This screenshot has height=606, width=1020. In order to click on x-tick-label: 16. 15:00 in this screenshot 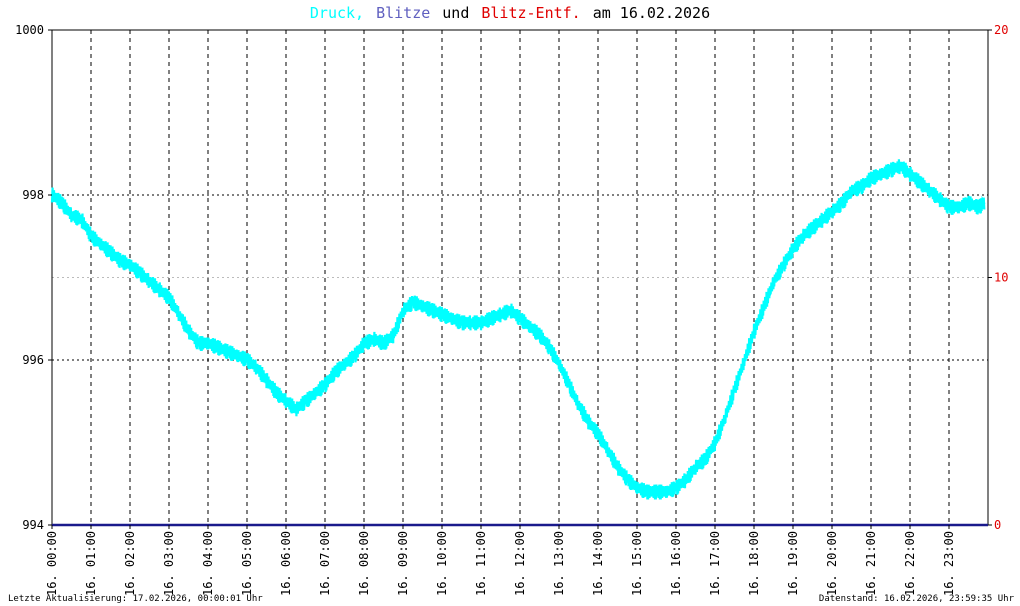, I will do `click(637, 563)`.